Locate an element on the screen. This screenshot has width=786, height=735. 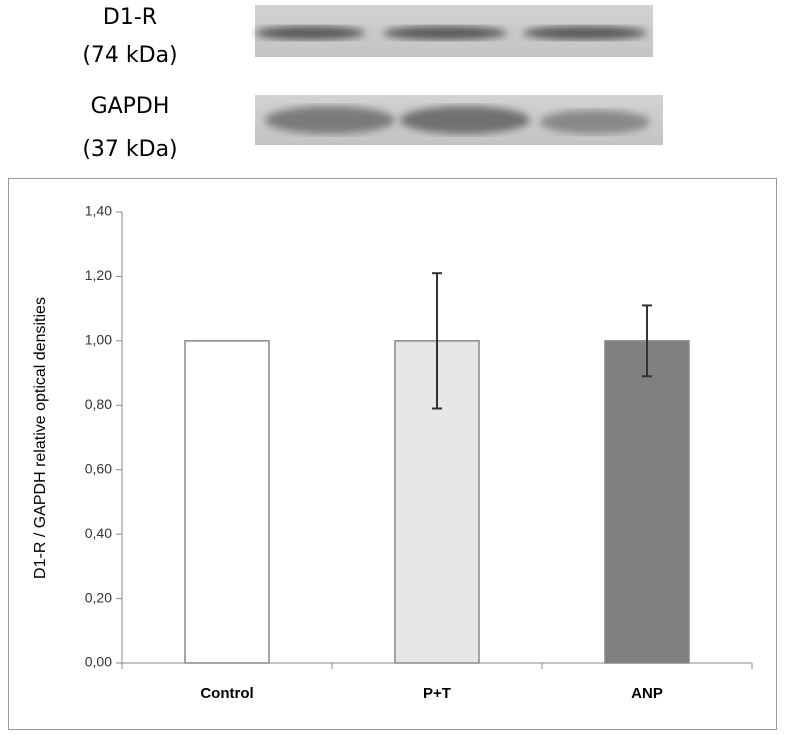
y-tick-label: 0,00 is located at coordinates (98, 662).